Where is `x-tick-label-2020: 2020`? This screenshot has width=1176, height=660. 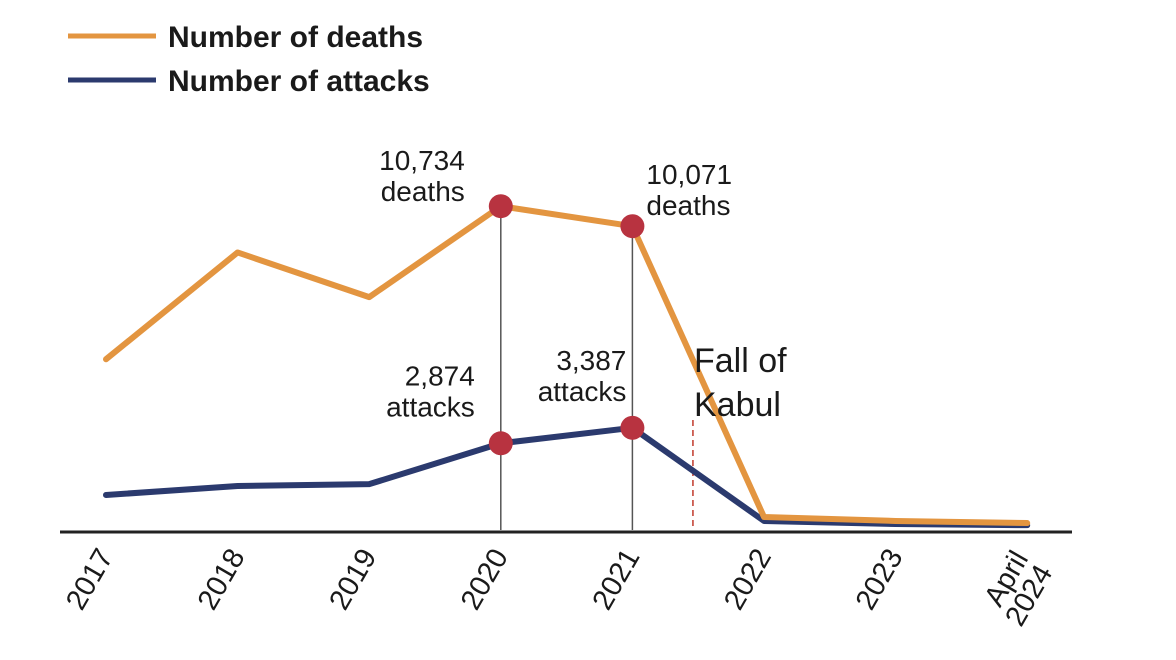 x-tick-label-2020: 2020 is located at coordinates (485, 580).